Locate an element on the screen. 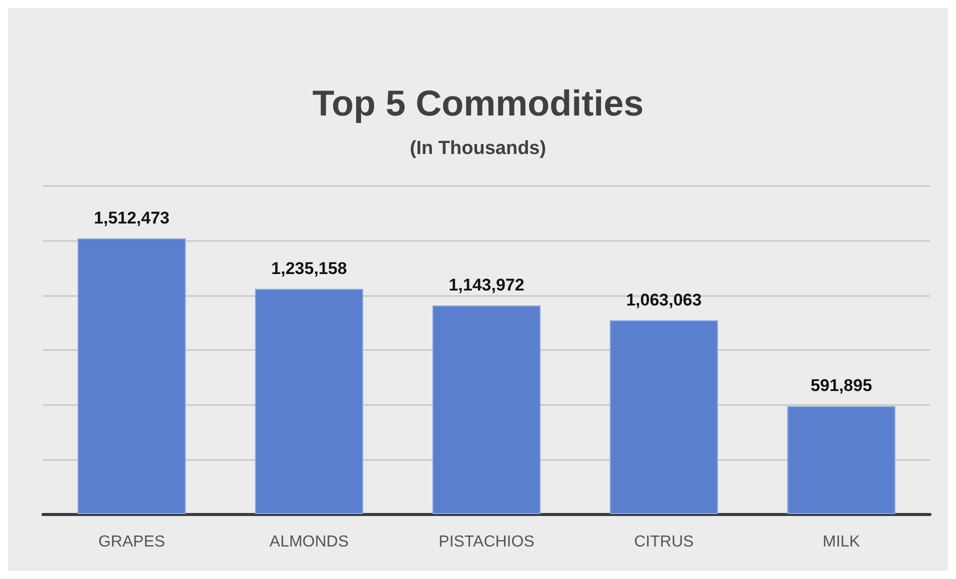 Image resolution: width=956 pixels, height=579 pixels. data-label: 1,143,972 is located at coordinates (486, 285).